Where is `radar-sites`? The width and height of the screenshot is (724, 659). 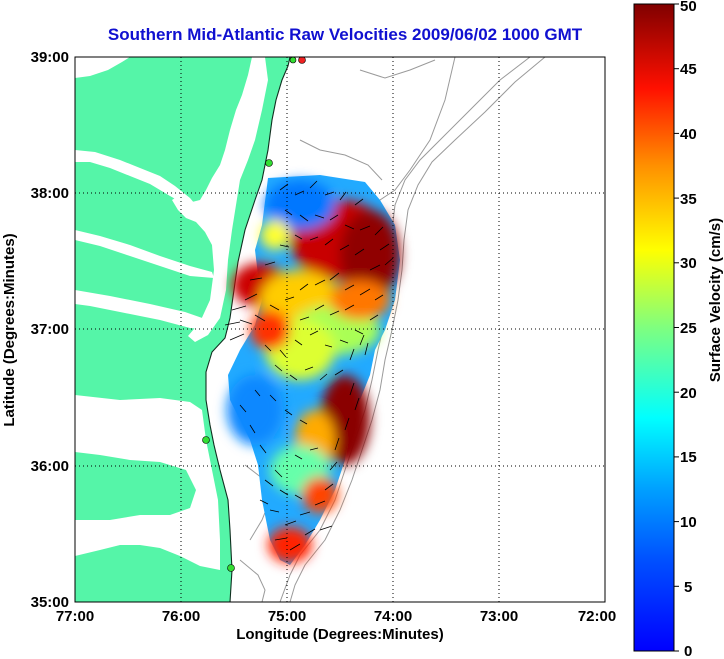 radar-sites is located at coordinates (254, 314).